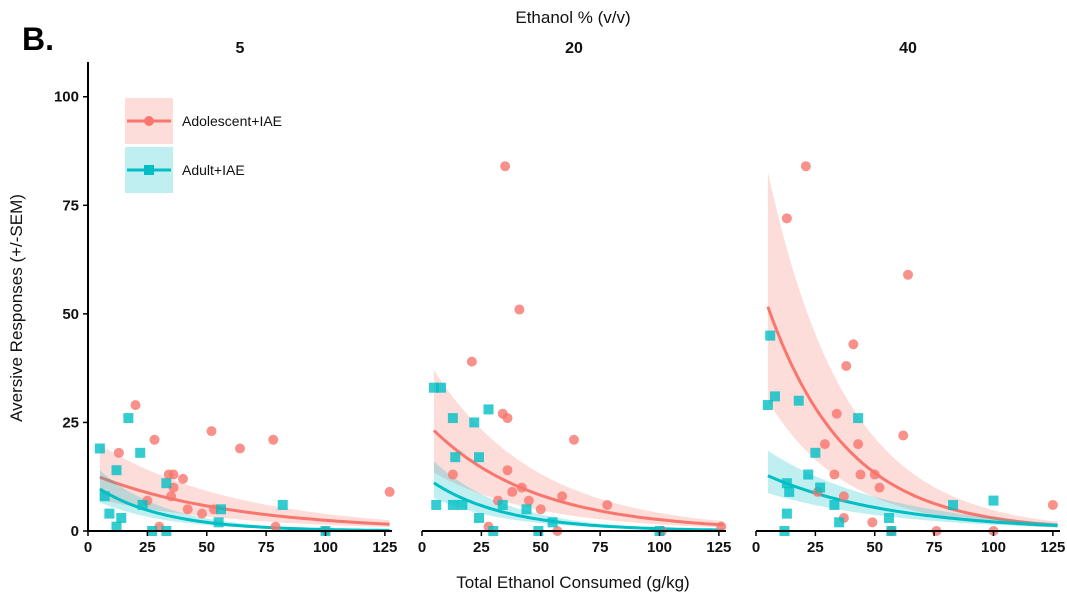 This screenshot has height=600, width=1067. What do you see at coordinates (70, 314) in the screenshot?
I see `y-tick-label: 50` at bounding box center [70, 314].